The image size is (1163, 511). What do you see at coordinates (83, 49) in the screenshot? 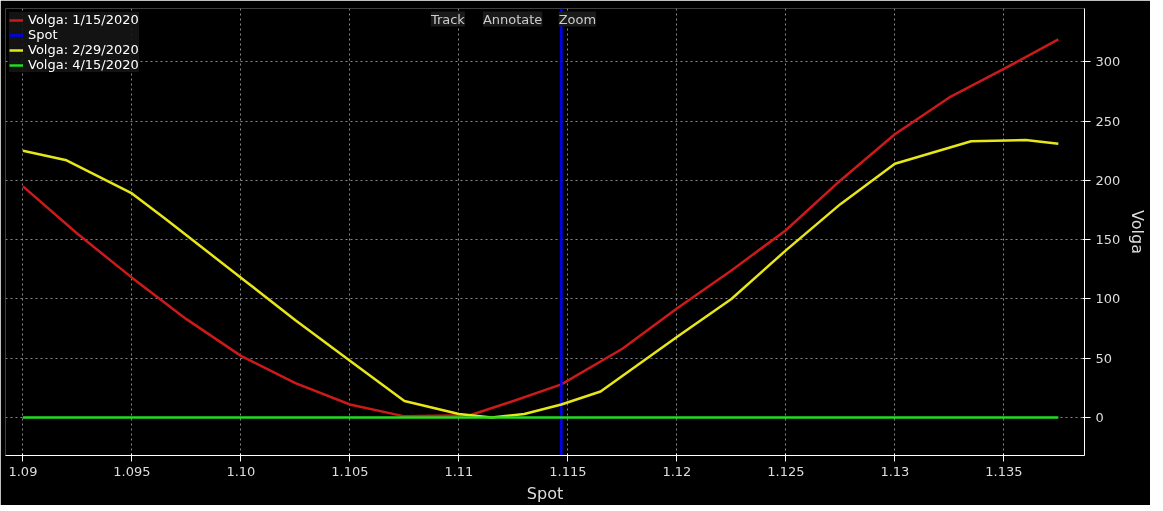
I see `legend-label: Volga: 2/29/2020` at bounding box center [83, 49].